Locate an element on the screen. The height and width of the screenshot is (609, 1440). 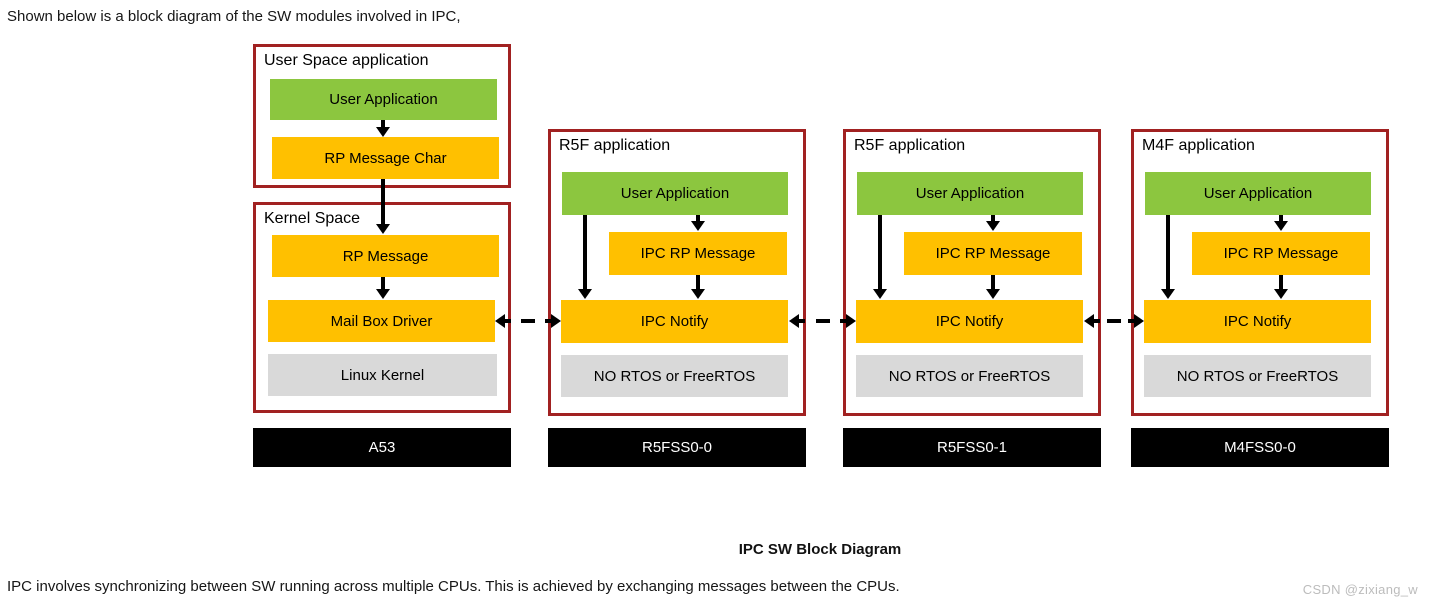
block-rp-message: RP Message is located at coordinates (385, 256).